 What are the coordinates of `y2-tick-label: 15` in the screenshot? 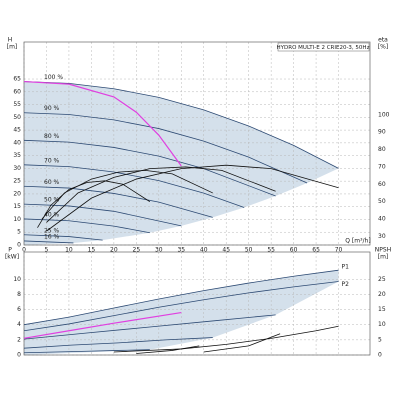 It's located at (382, 309).